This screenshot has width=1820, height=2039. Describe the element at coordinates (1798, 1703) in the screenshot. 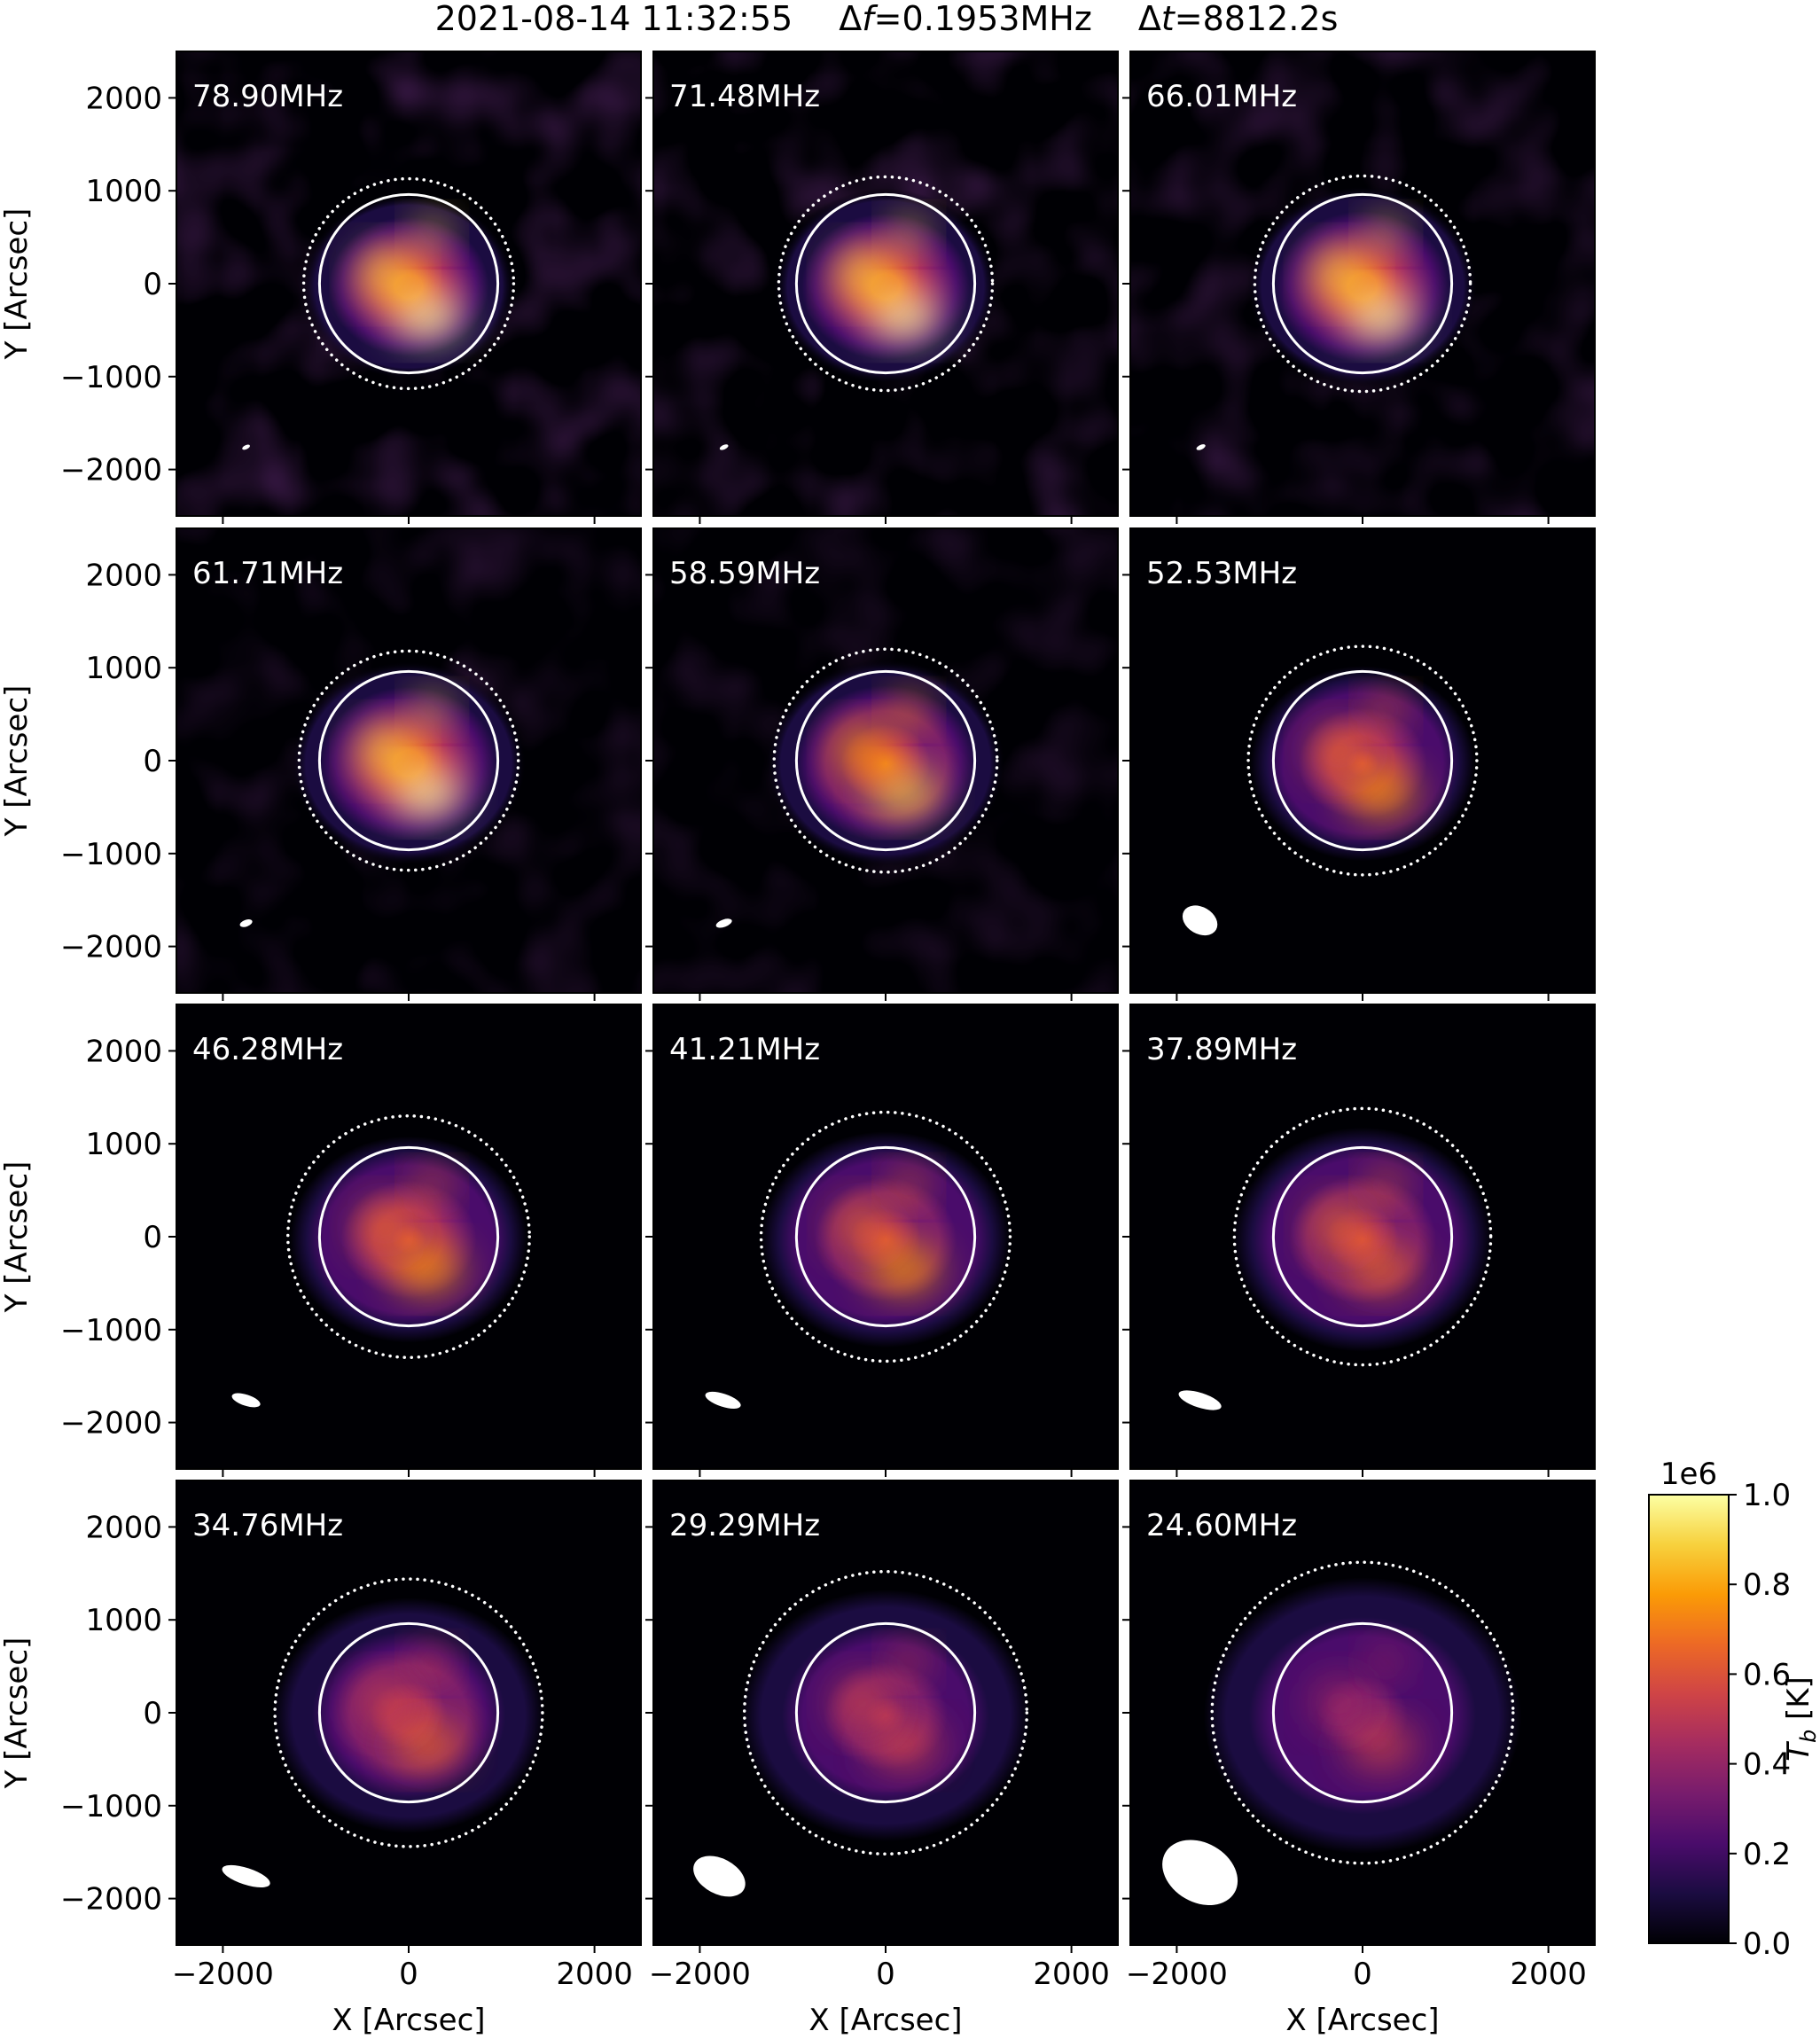

I see `colorbar-label-unit: [K]` at that location.